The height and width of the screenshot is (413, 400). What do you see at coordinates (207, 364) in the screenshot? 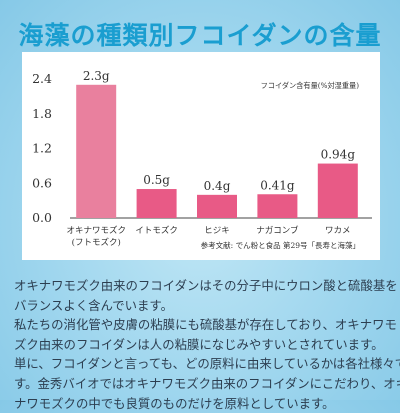
I see `description-line: 単に、フコイダンと言っても、どの原料に由来しているかは各社様々で` at bounding box center [207, 364].